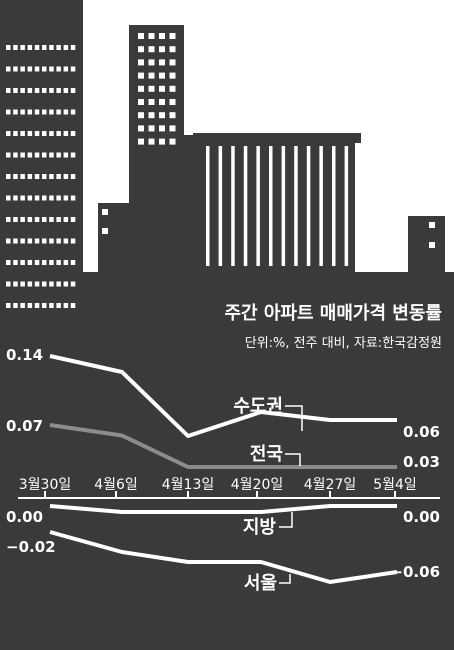 This screenshot has width=454, height=650. What do you see at coordinates (229, 488) in the screenshot?
I see `x-axis: 3월30일 4월6일 4월13일 4월20일 4월27일 5월4일` at bounding box center [229, 488].